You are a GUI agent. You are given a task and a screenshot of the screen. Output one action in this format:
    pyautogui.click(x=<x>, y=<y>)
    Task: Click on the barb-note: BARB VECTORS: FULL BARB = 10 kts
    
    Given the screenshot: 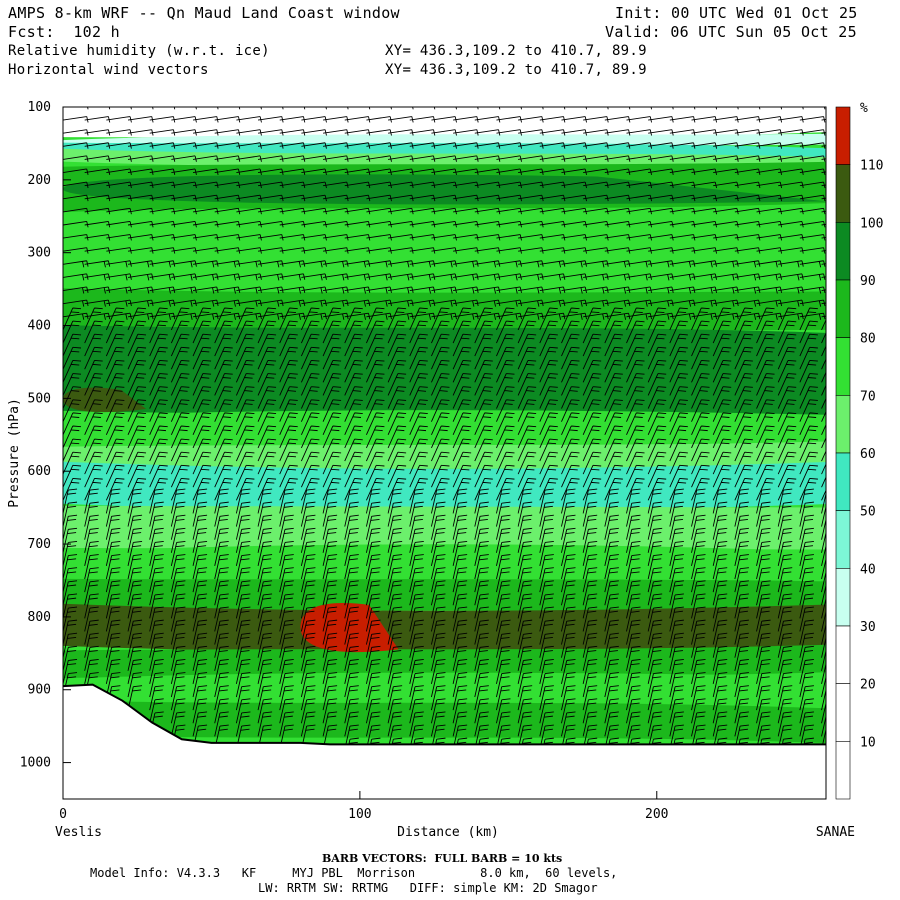 What is the action you would take?
    pyautogui.click(x=442, y=858)
    